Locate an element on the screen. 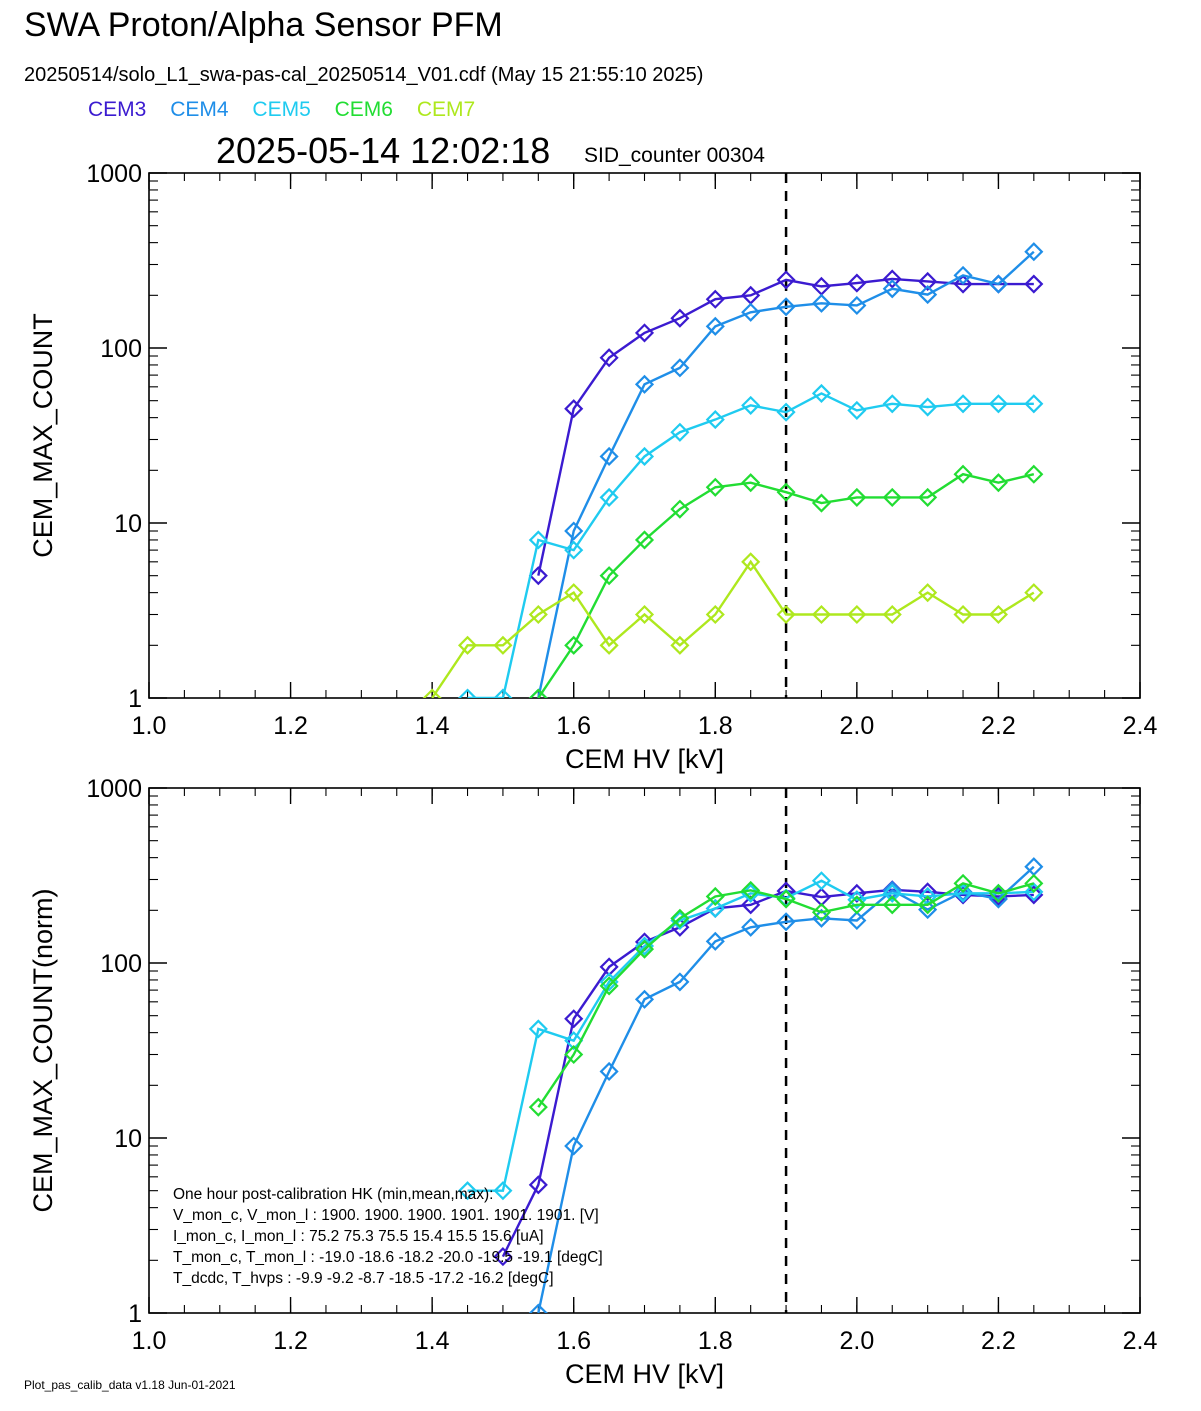  legend-item-cem4: CEM4 is located at coordinates (199, 109).